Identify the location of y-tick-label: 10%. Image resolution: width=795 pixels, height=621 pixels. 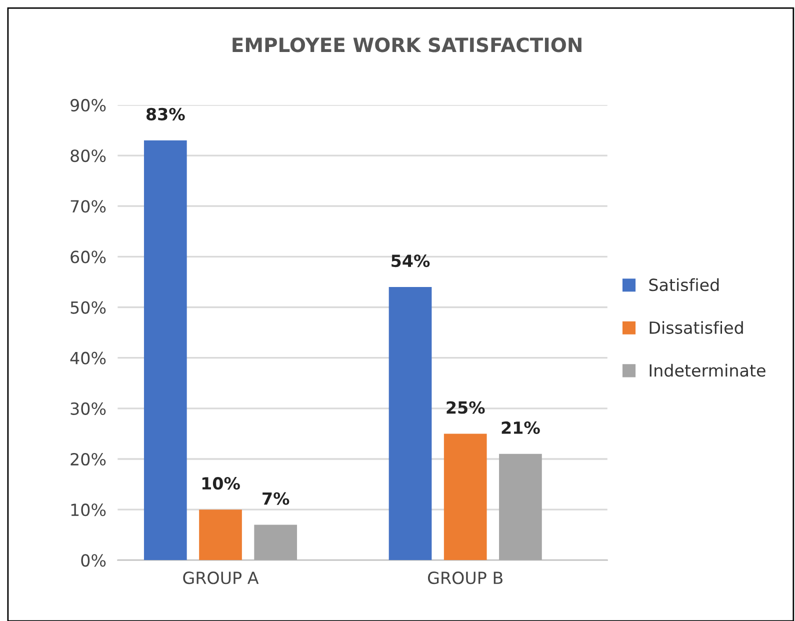
(88, 510).